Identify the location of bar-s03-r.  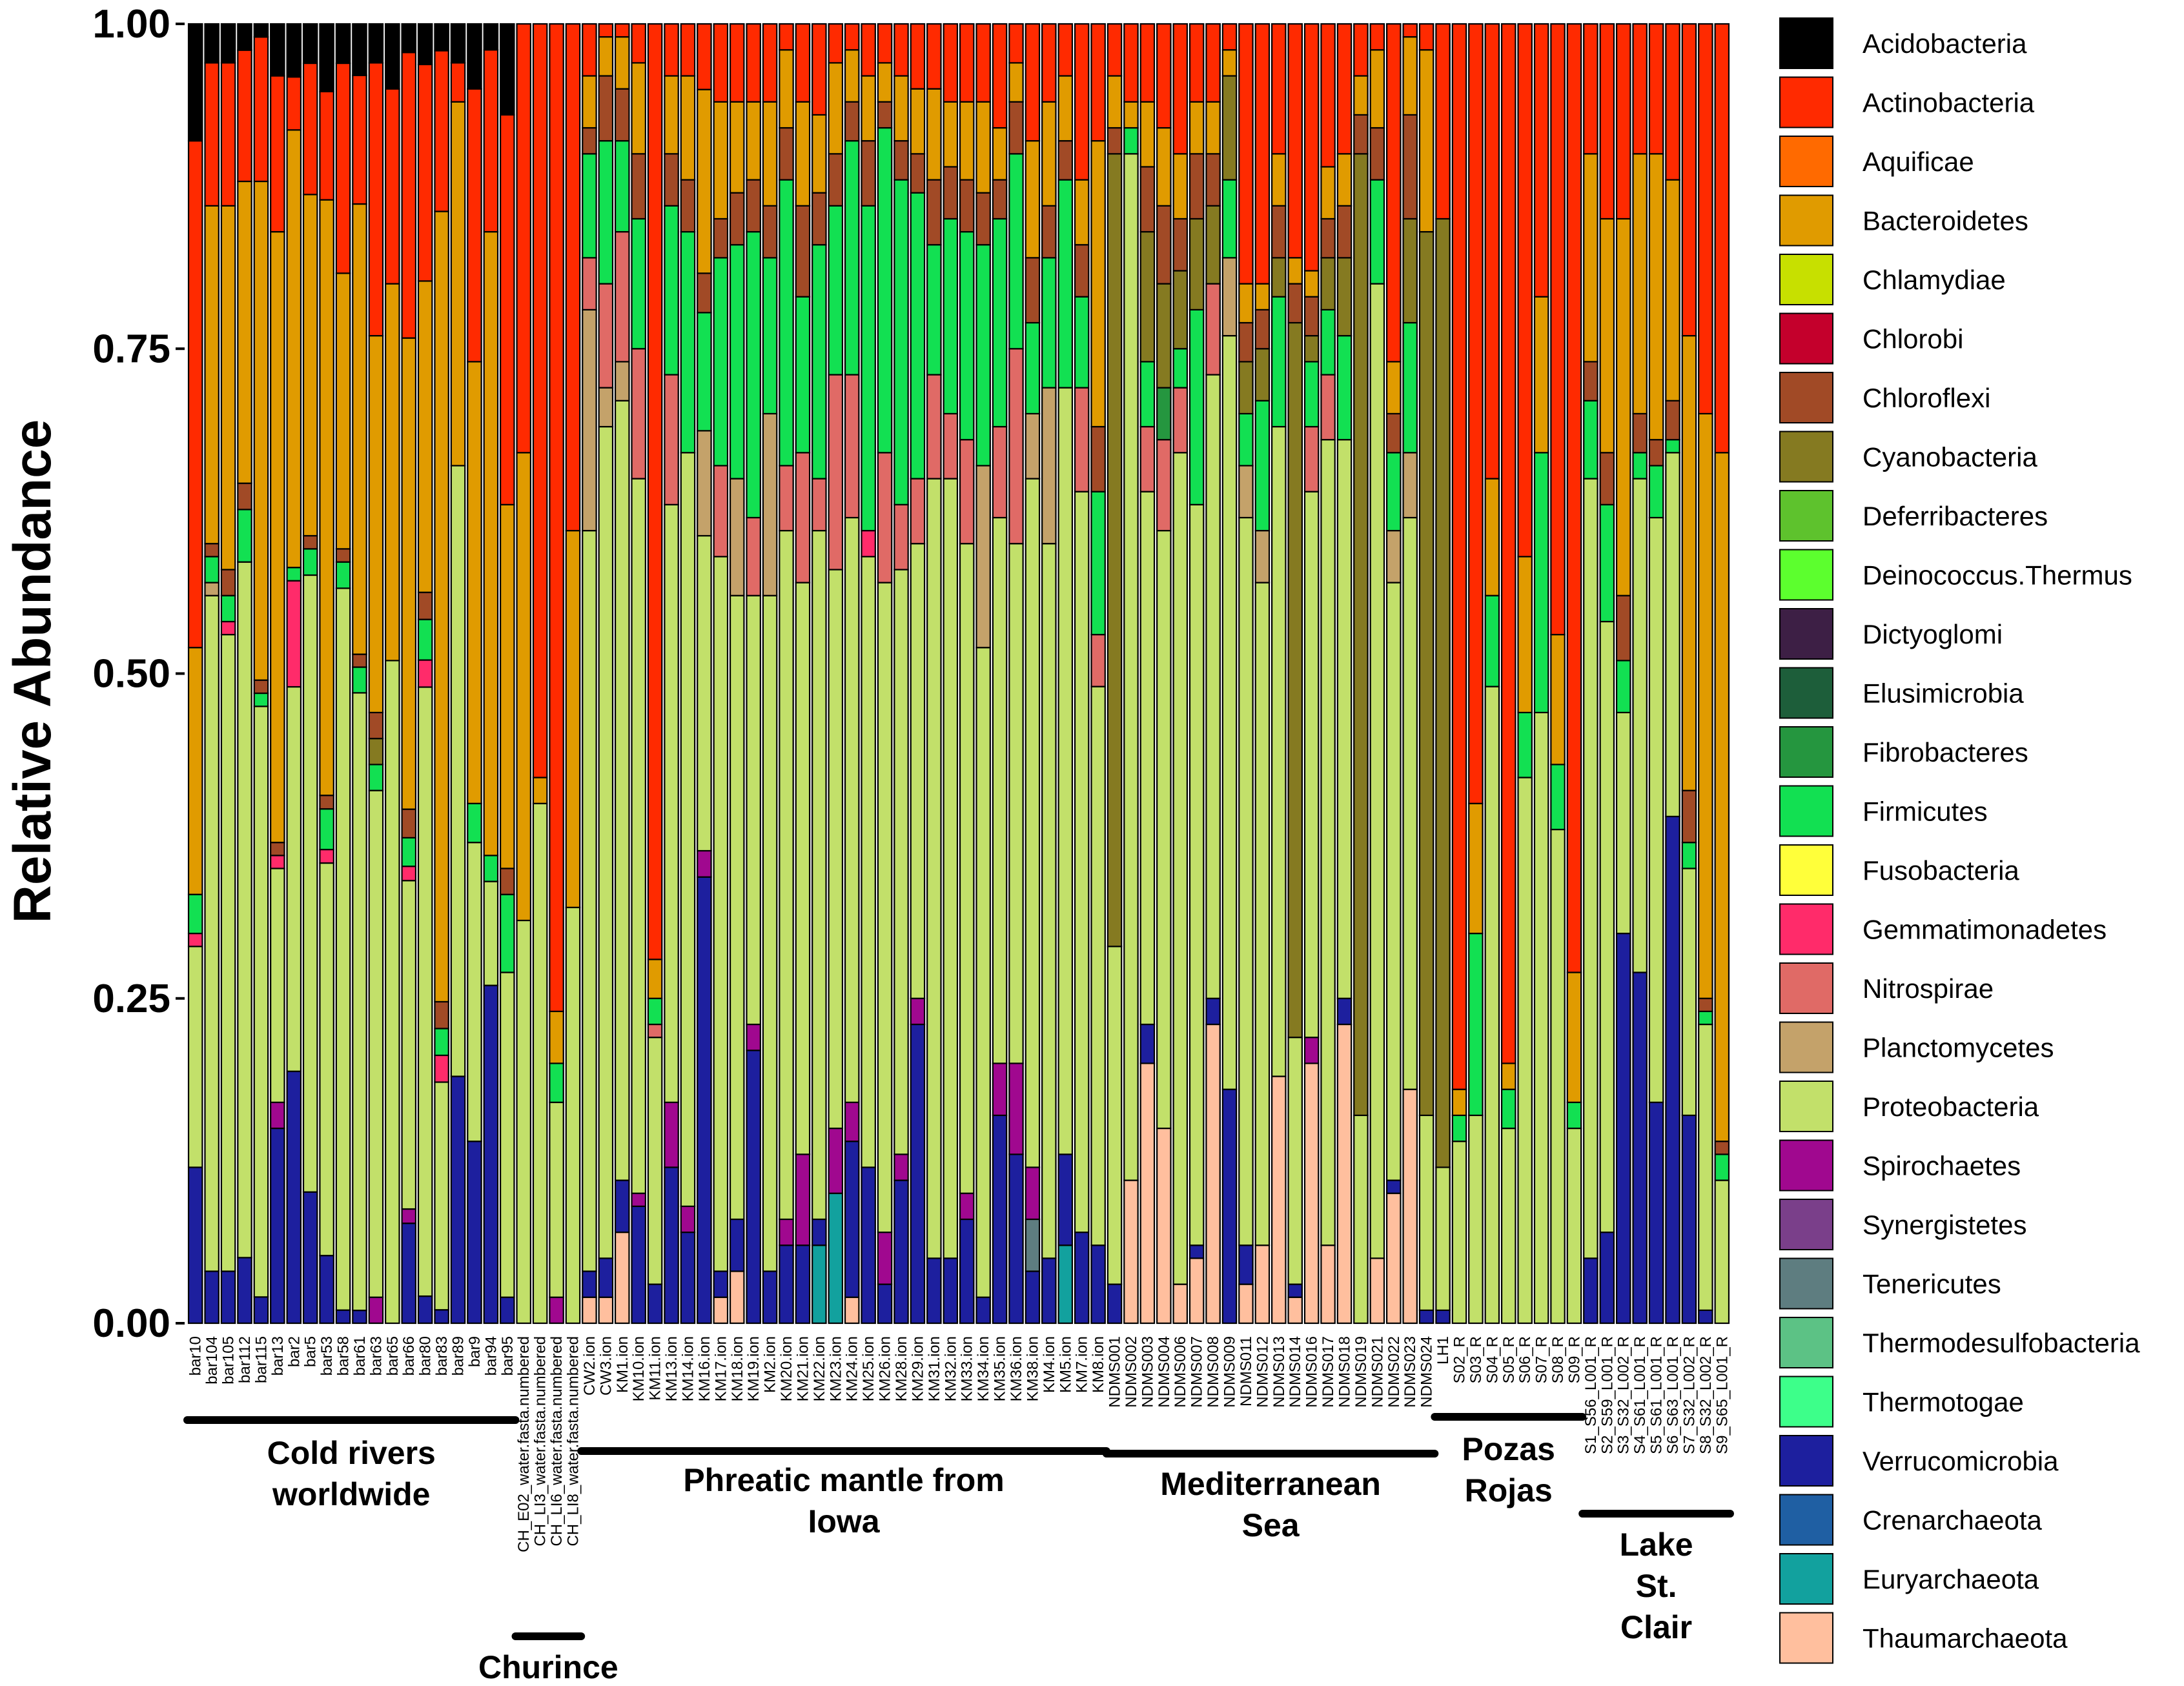
(1476, 674).